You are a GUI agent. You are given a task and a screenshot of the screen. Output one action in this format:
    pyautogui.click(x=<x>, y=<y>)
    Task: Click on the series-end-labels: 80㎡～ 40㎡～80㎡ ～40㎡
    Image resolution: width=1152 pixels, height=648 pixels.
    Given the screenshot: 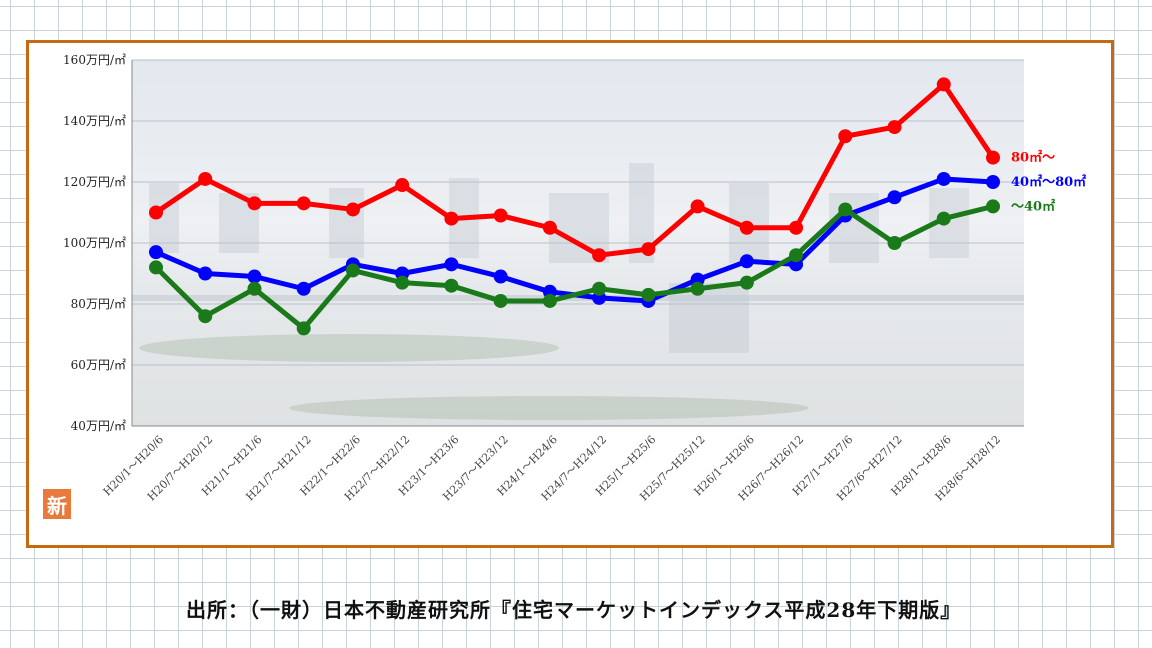 What is the action you would take?
    pyautogui.click(x=1048, y=182)
    